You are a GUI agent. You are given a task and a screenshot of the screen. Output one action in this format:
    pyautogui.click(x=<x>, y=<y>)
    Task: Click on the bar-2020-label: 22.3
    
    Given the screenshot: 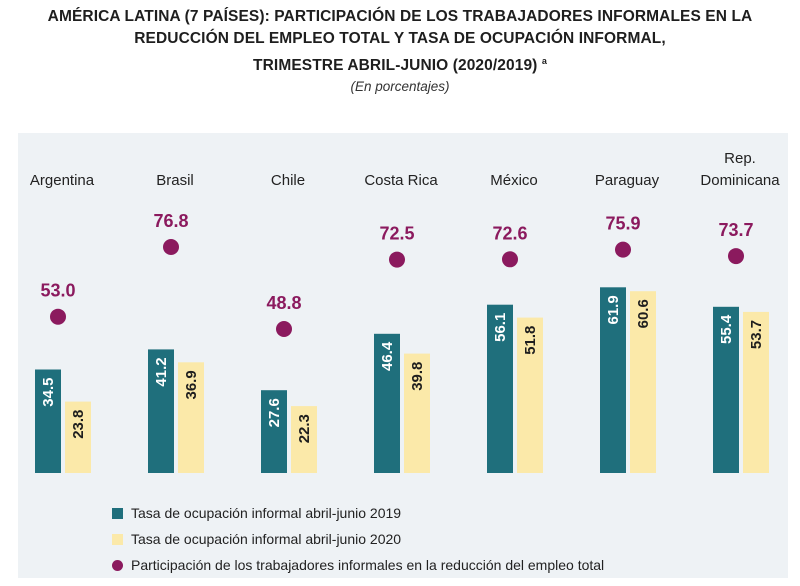 What is the action you would take?
    pyautogui.click(x=304, y=428)
    